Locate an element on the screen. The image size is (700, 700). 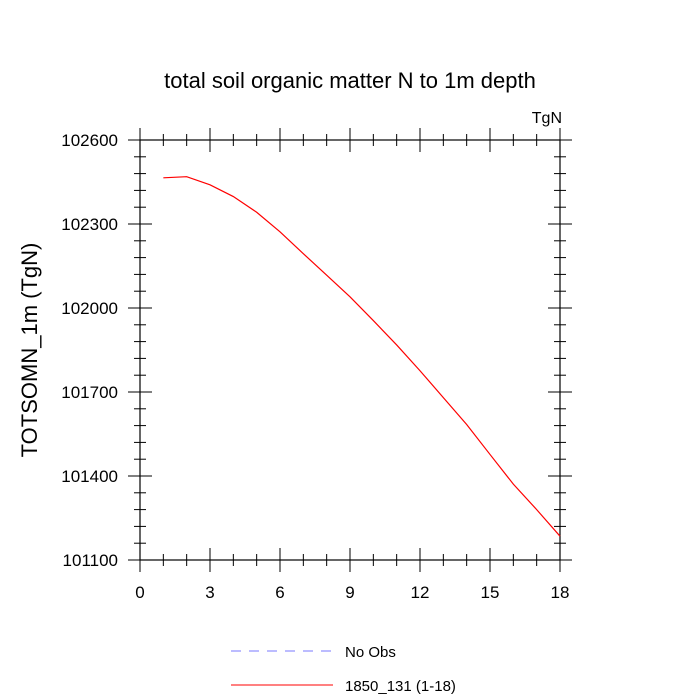
y-tick-label: 102000 is located at coordinates (89, 308).